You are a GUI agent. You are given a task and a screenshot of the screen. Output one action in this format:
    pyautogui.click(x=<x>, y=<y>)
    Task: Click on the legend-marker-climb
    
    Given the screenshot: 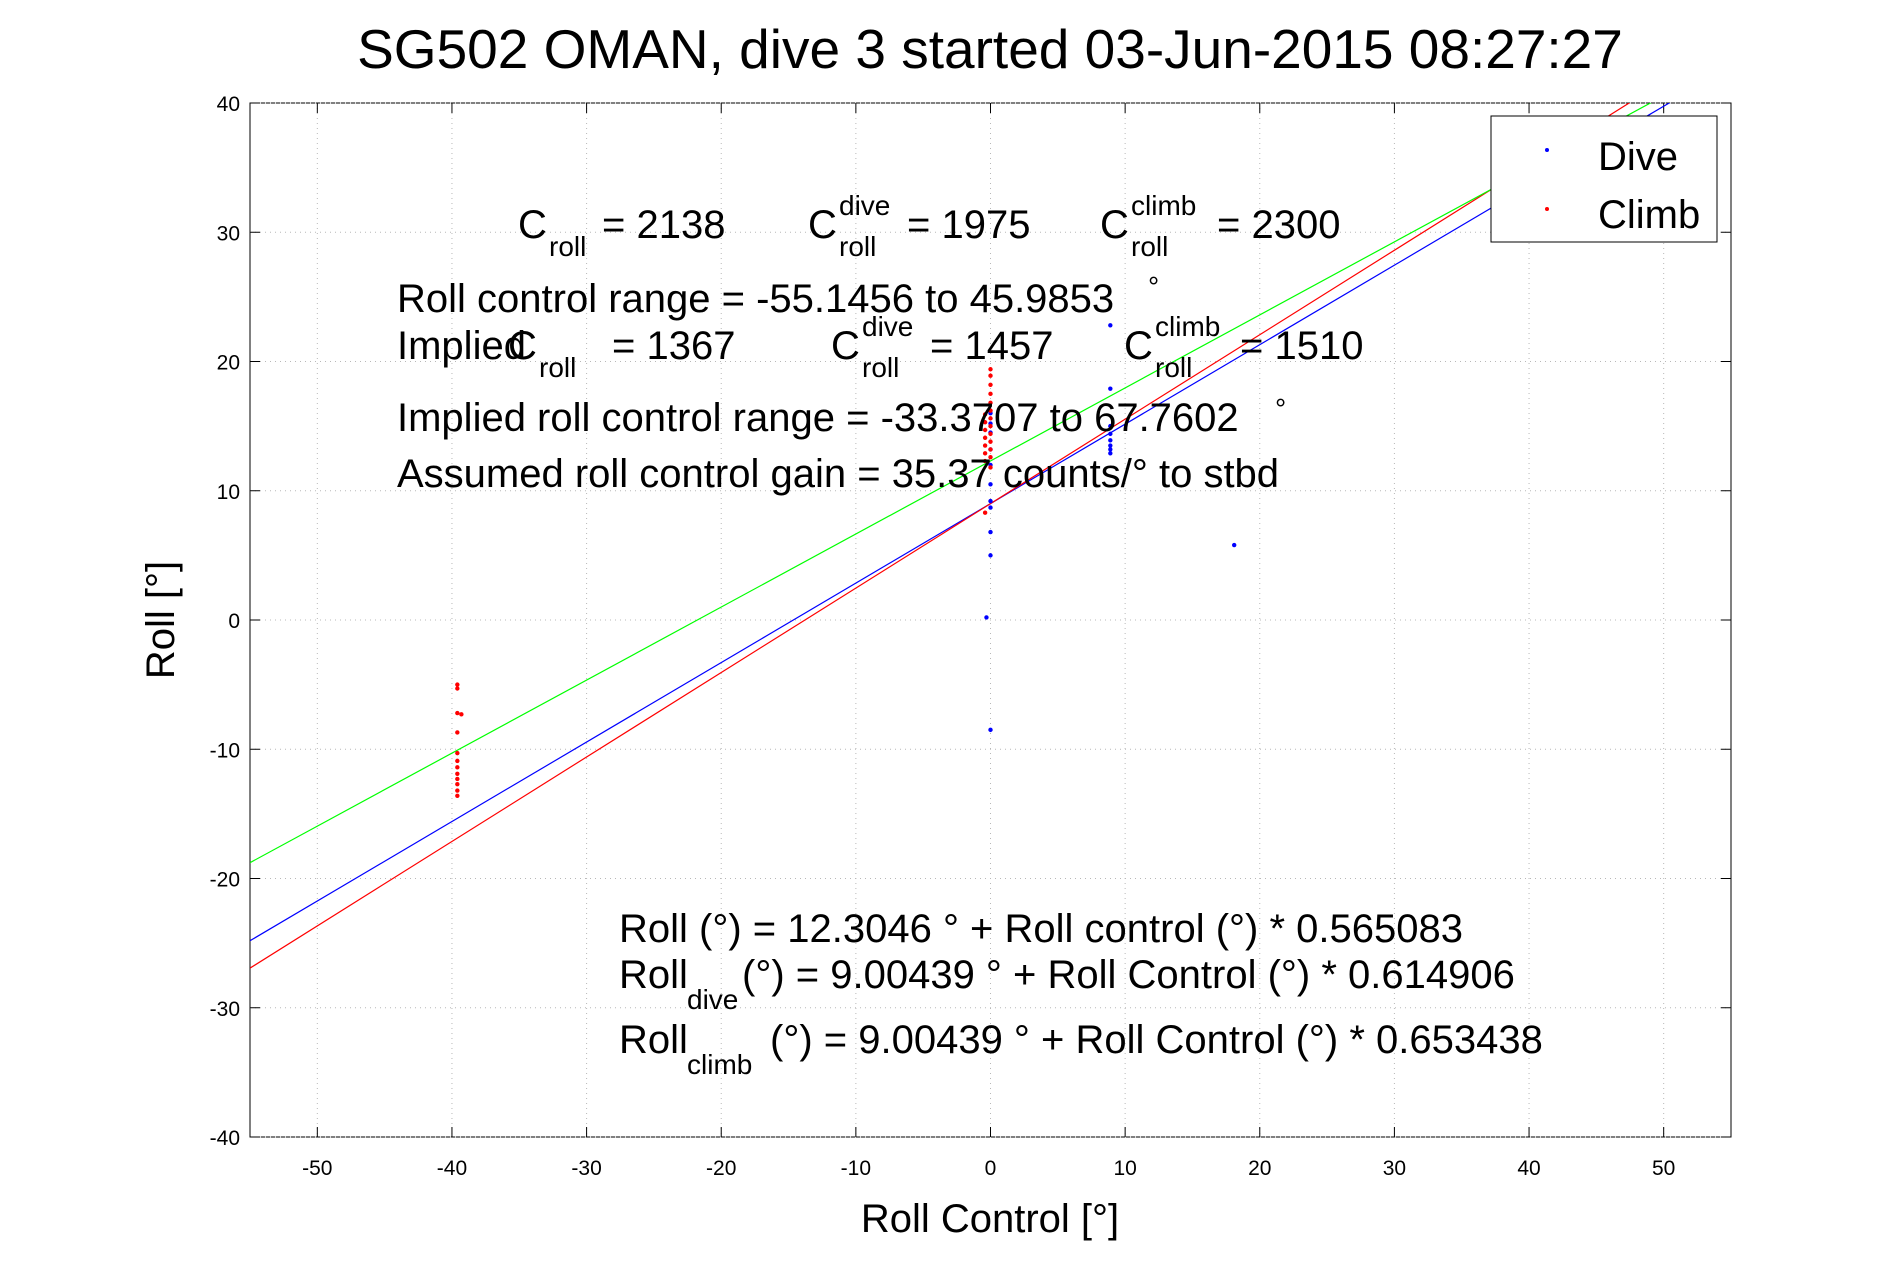 What is the action you would take?
    pyautogui.click(x=1547, y=209)
    